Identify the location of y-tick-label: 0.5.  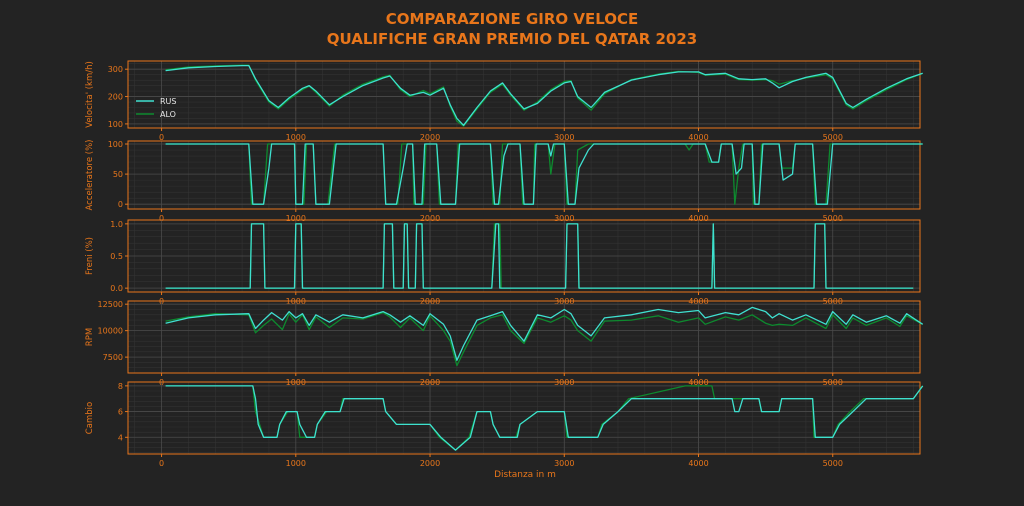
(116, 256).